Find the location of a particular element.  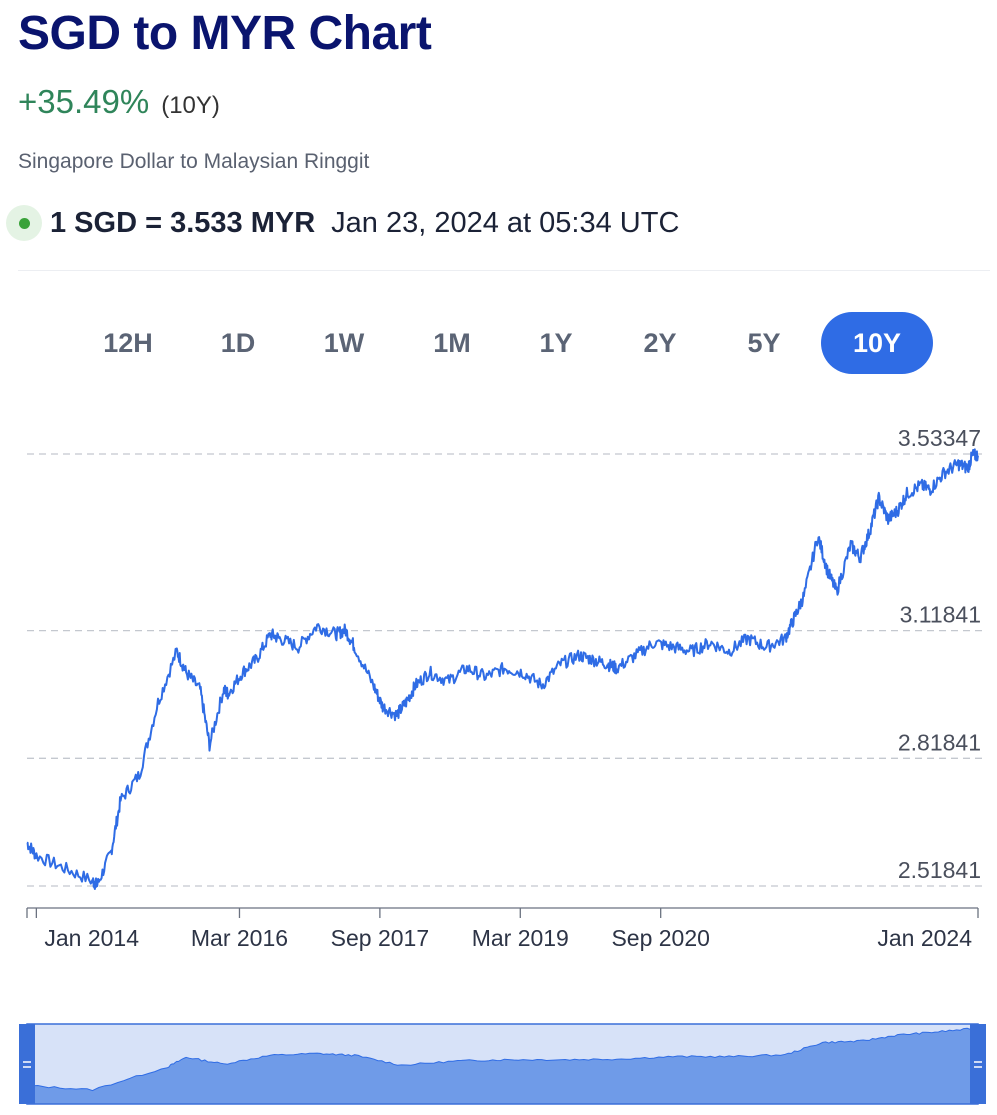

x-tick-label: Sep 2017 is located at coordinates (380, 938).